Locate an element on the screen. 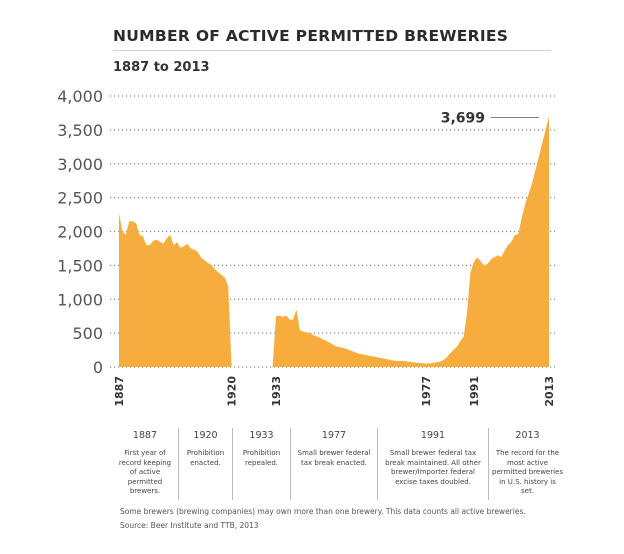 The height and width of the screenshot is (554, 624). y-axis-ticks: 0 500 1,000 1,500 2,000 2,500 3,000 3,500 4,000 is located at coordinates (80, 232).